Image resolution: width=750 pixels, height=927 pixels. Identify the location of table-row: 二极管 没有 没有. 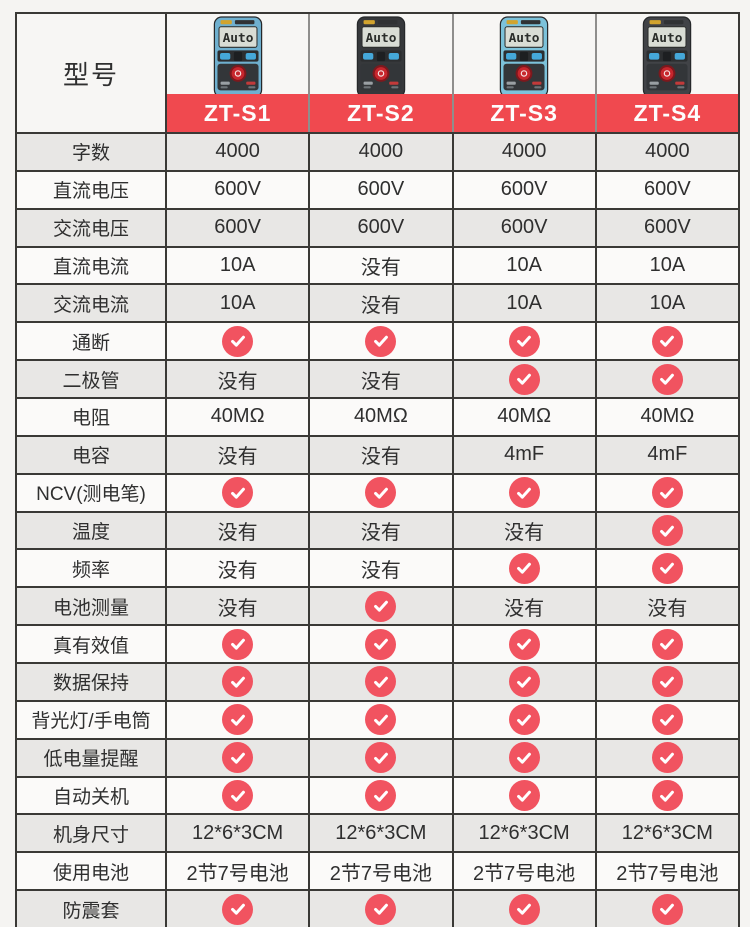
(377, 378).